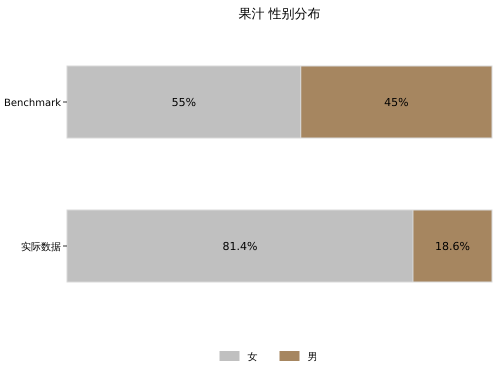 Image resolution: width=500 pixels, height=373 pixels. I want to click on legend-label: 男, so click(313, 357).